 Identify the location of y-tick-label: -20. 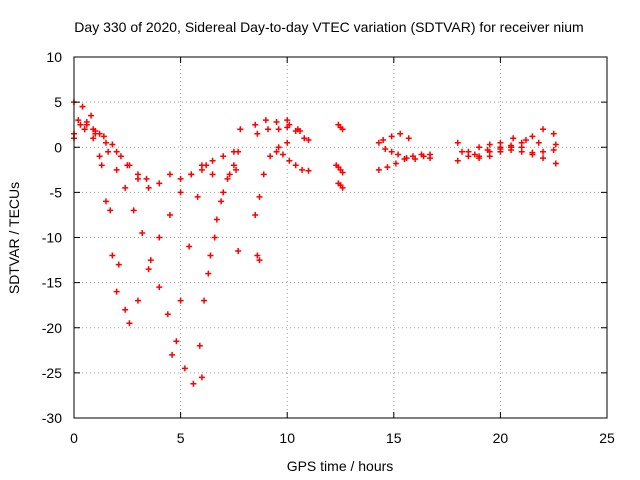
(52, 328).